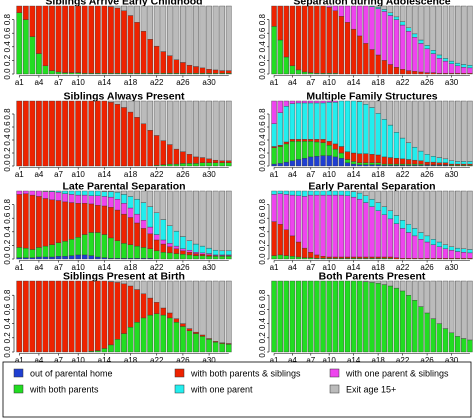 This screenshot has height=420, width=474. What do you see at coordinates (157, 82) in the screenshot?
I see `x-tick-label: a22` at bounding box center [157, 82].